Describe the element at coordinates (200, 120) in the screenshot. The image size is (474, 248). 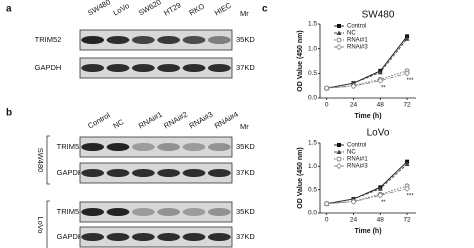
I see `lane-label: RNAi#3` at that location.